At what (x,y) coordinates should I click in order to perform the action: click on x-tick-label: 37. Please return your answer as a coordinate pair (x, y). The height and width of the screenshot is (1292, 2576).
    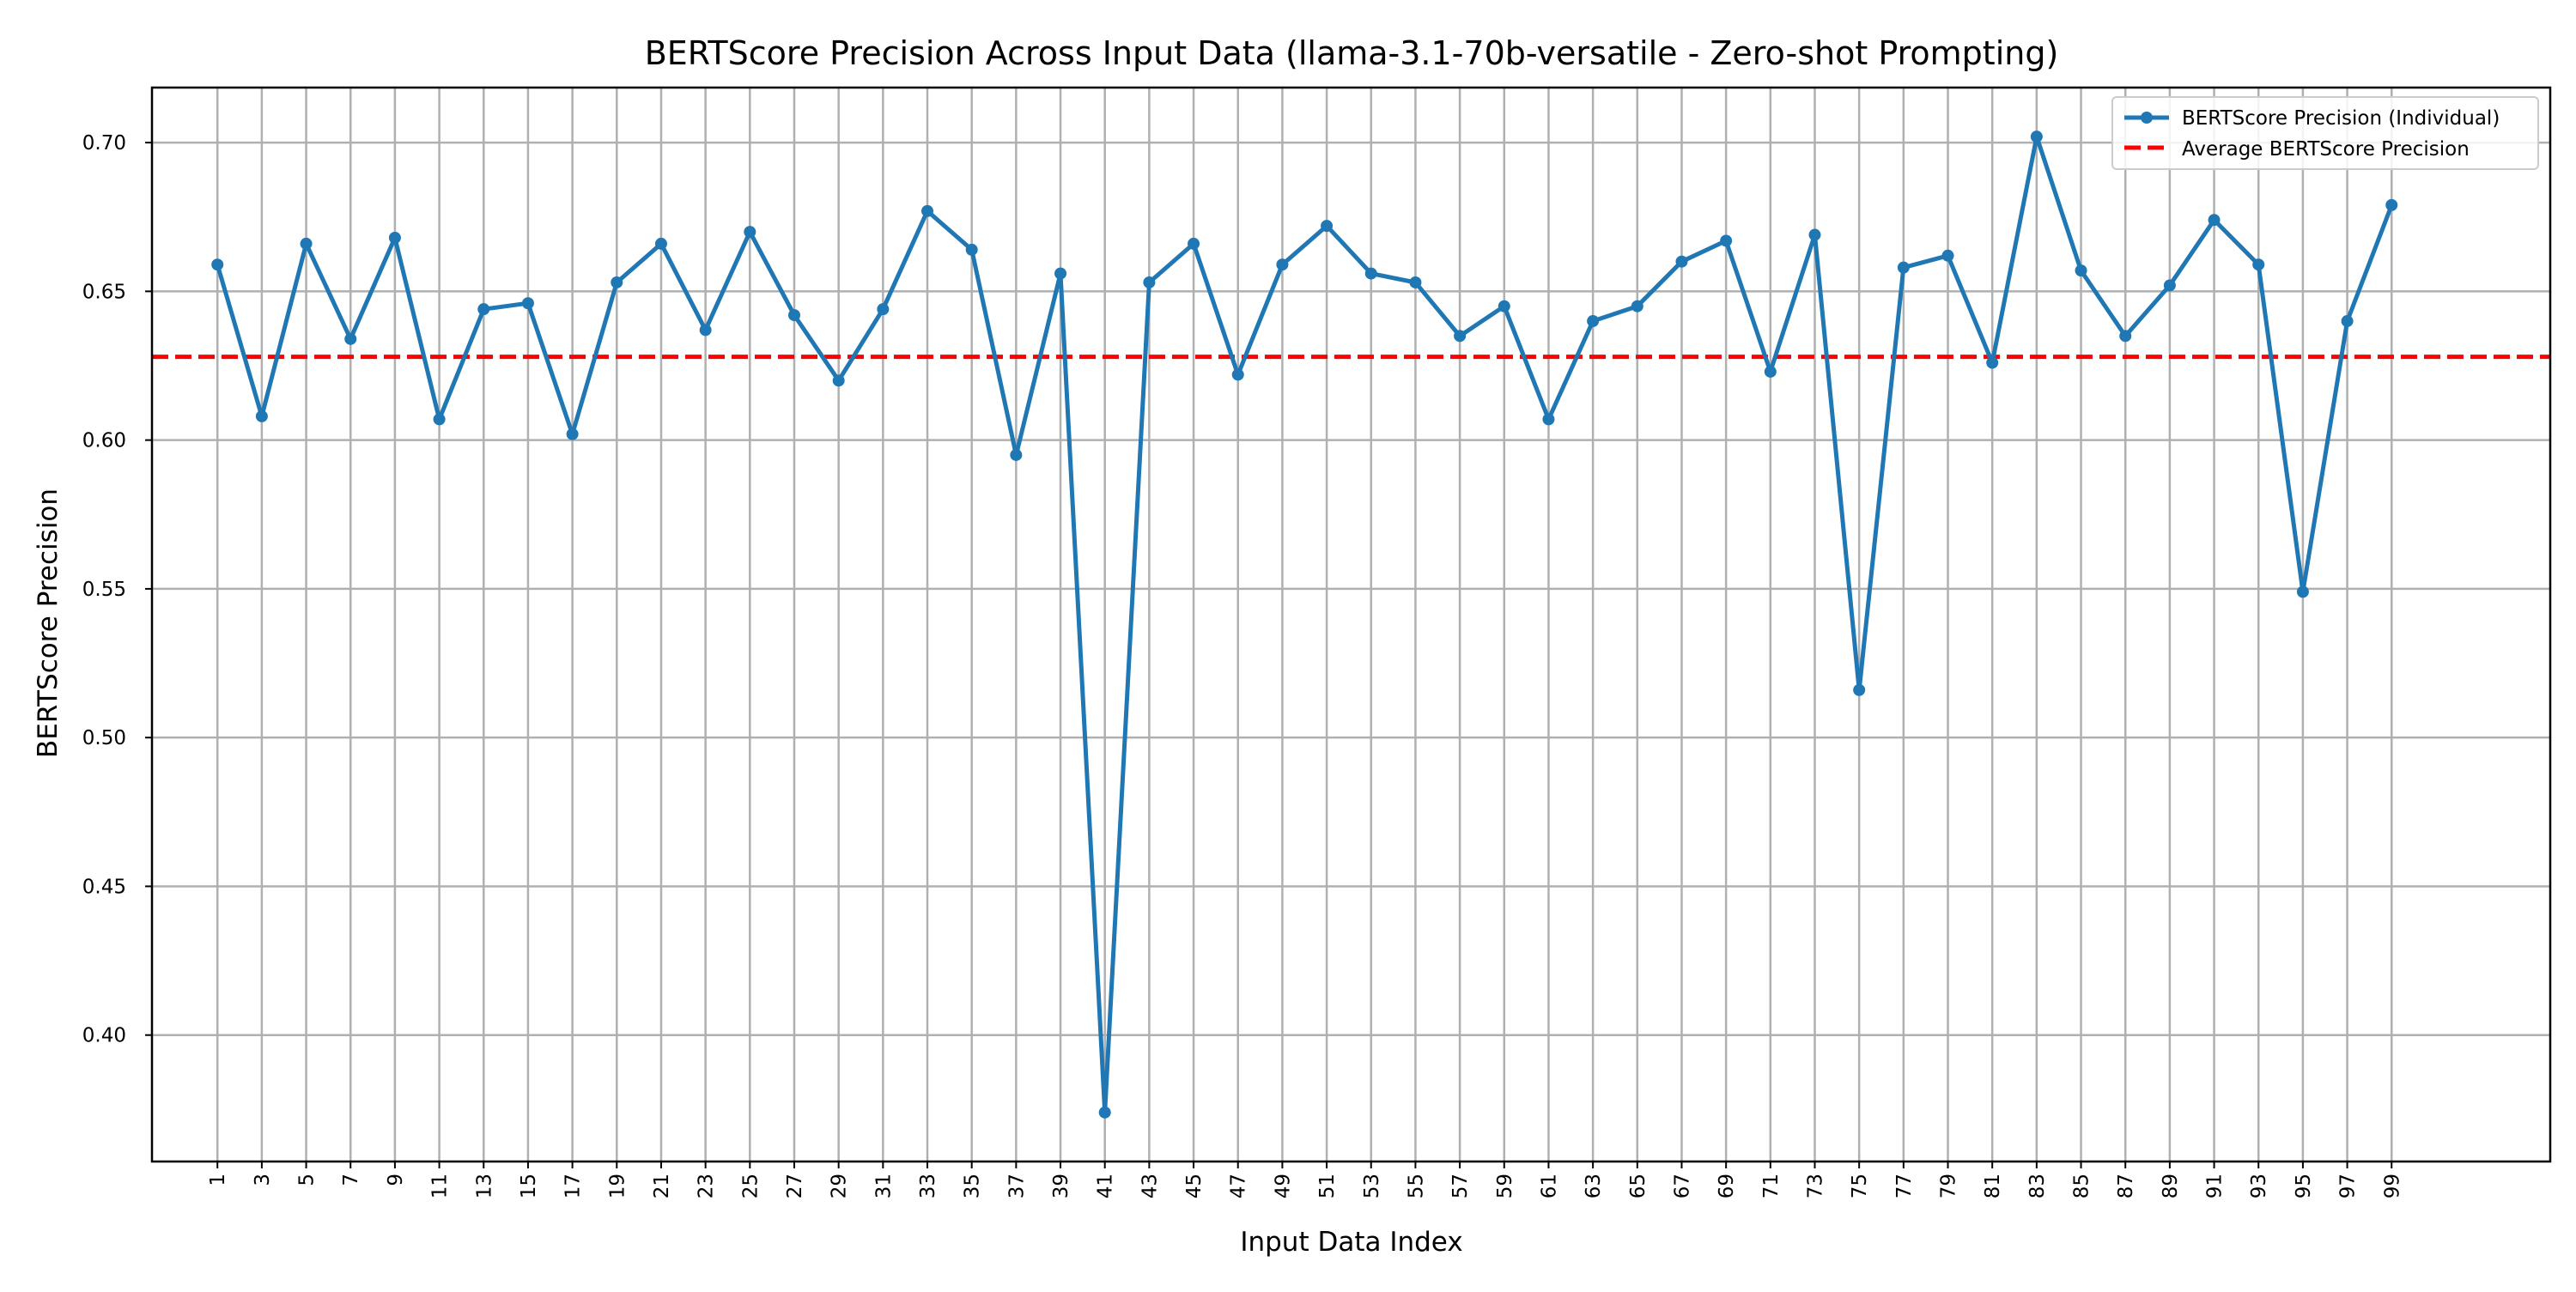
    Looking at the image, I should click on (1017, 1186).